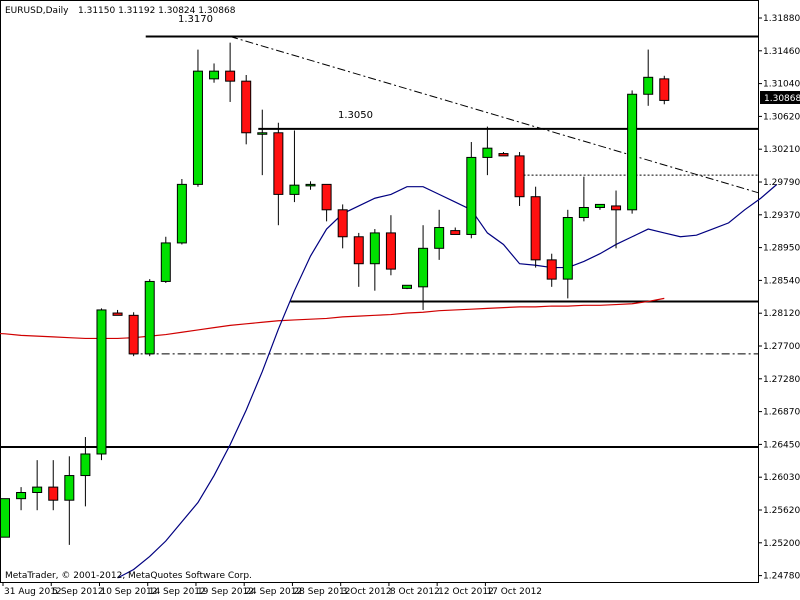 This screenshot has width=800, height=600. What do you see at coordinates (415, 592) in the screenshot?
I see `time-tick-label: 8 Oct 2012` at bounding box center [415, 592].